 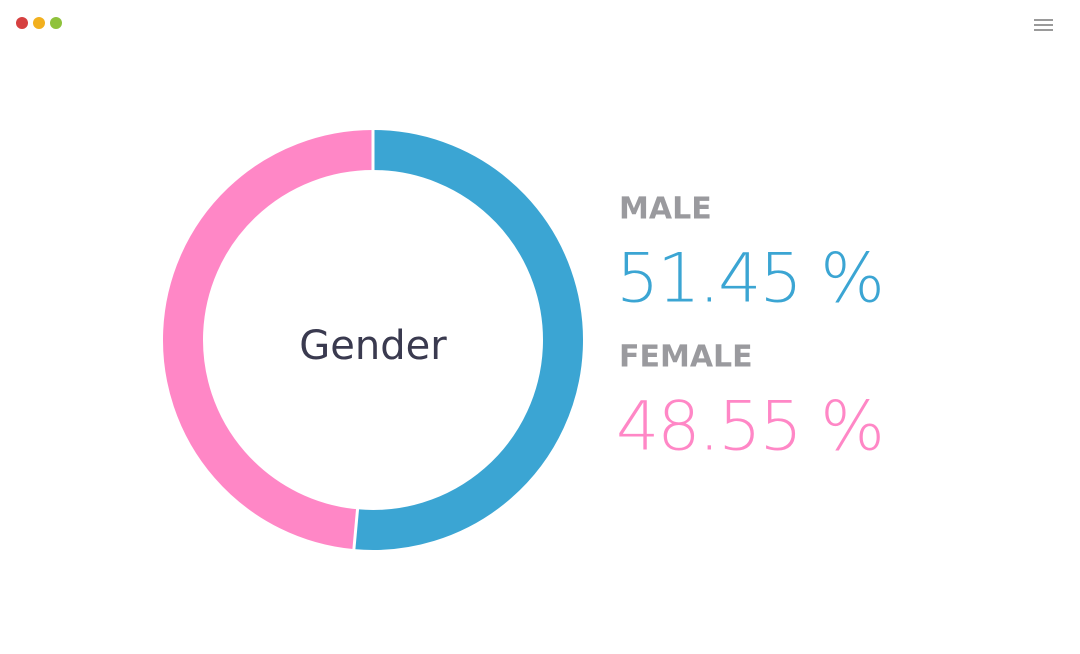 I want to click on legend: MALE 51.45 % FEMALE 48.55 %, so click(x=750, y=329).